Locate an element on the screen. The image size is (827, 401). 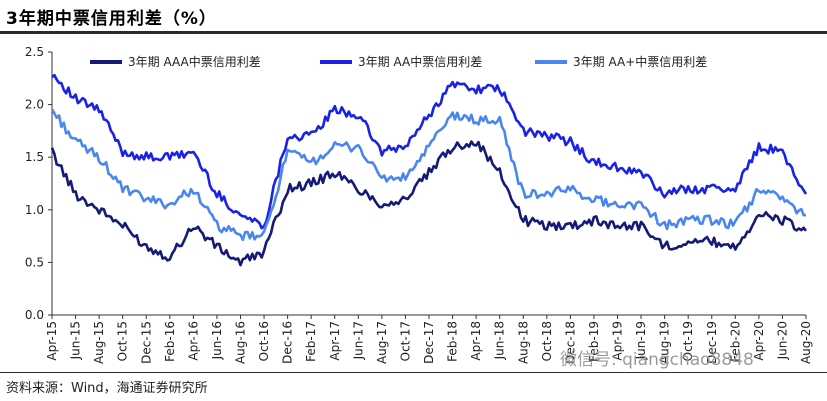
source-note: 资料来源：Wind，海通证券研究所 is located at coordinates (107, 388).